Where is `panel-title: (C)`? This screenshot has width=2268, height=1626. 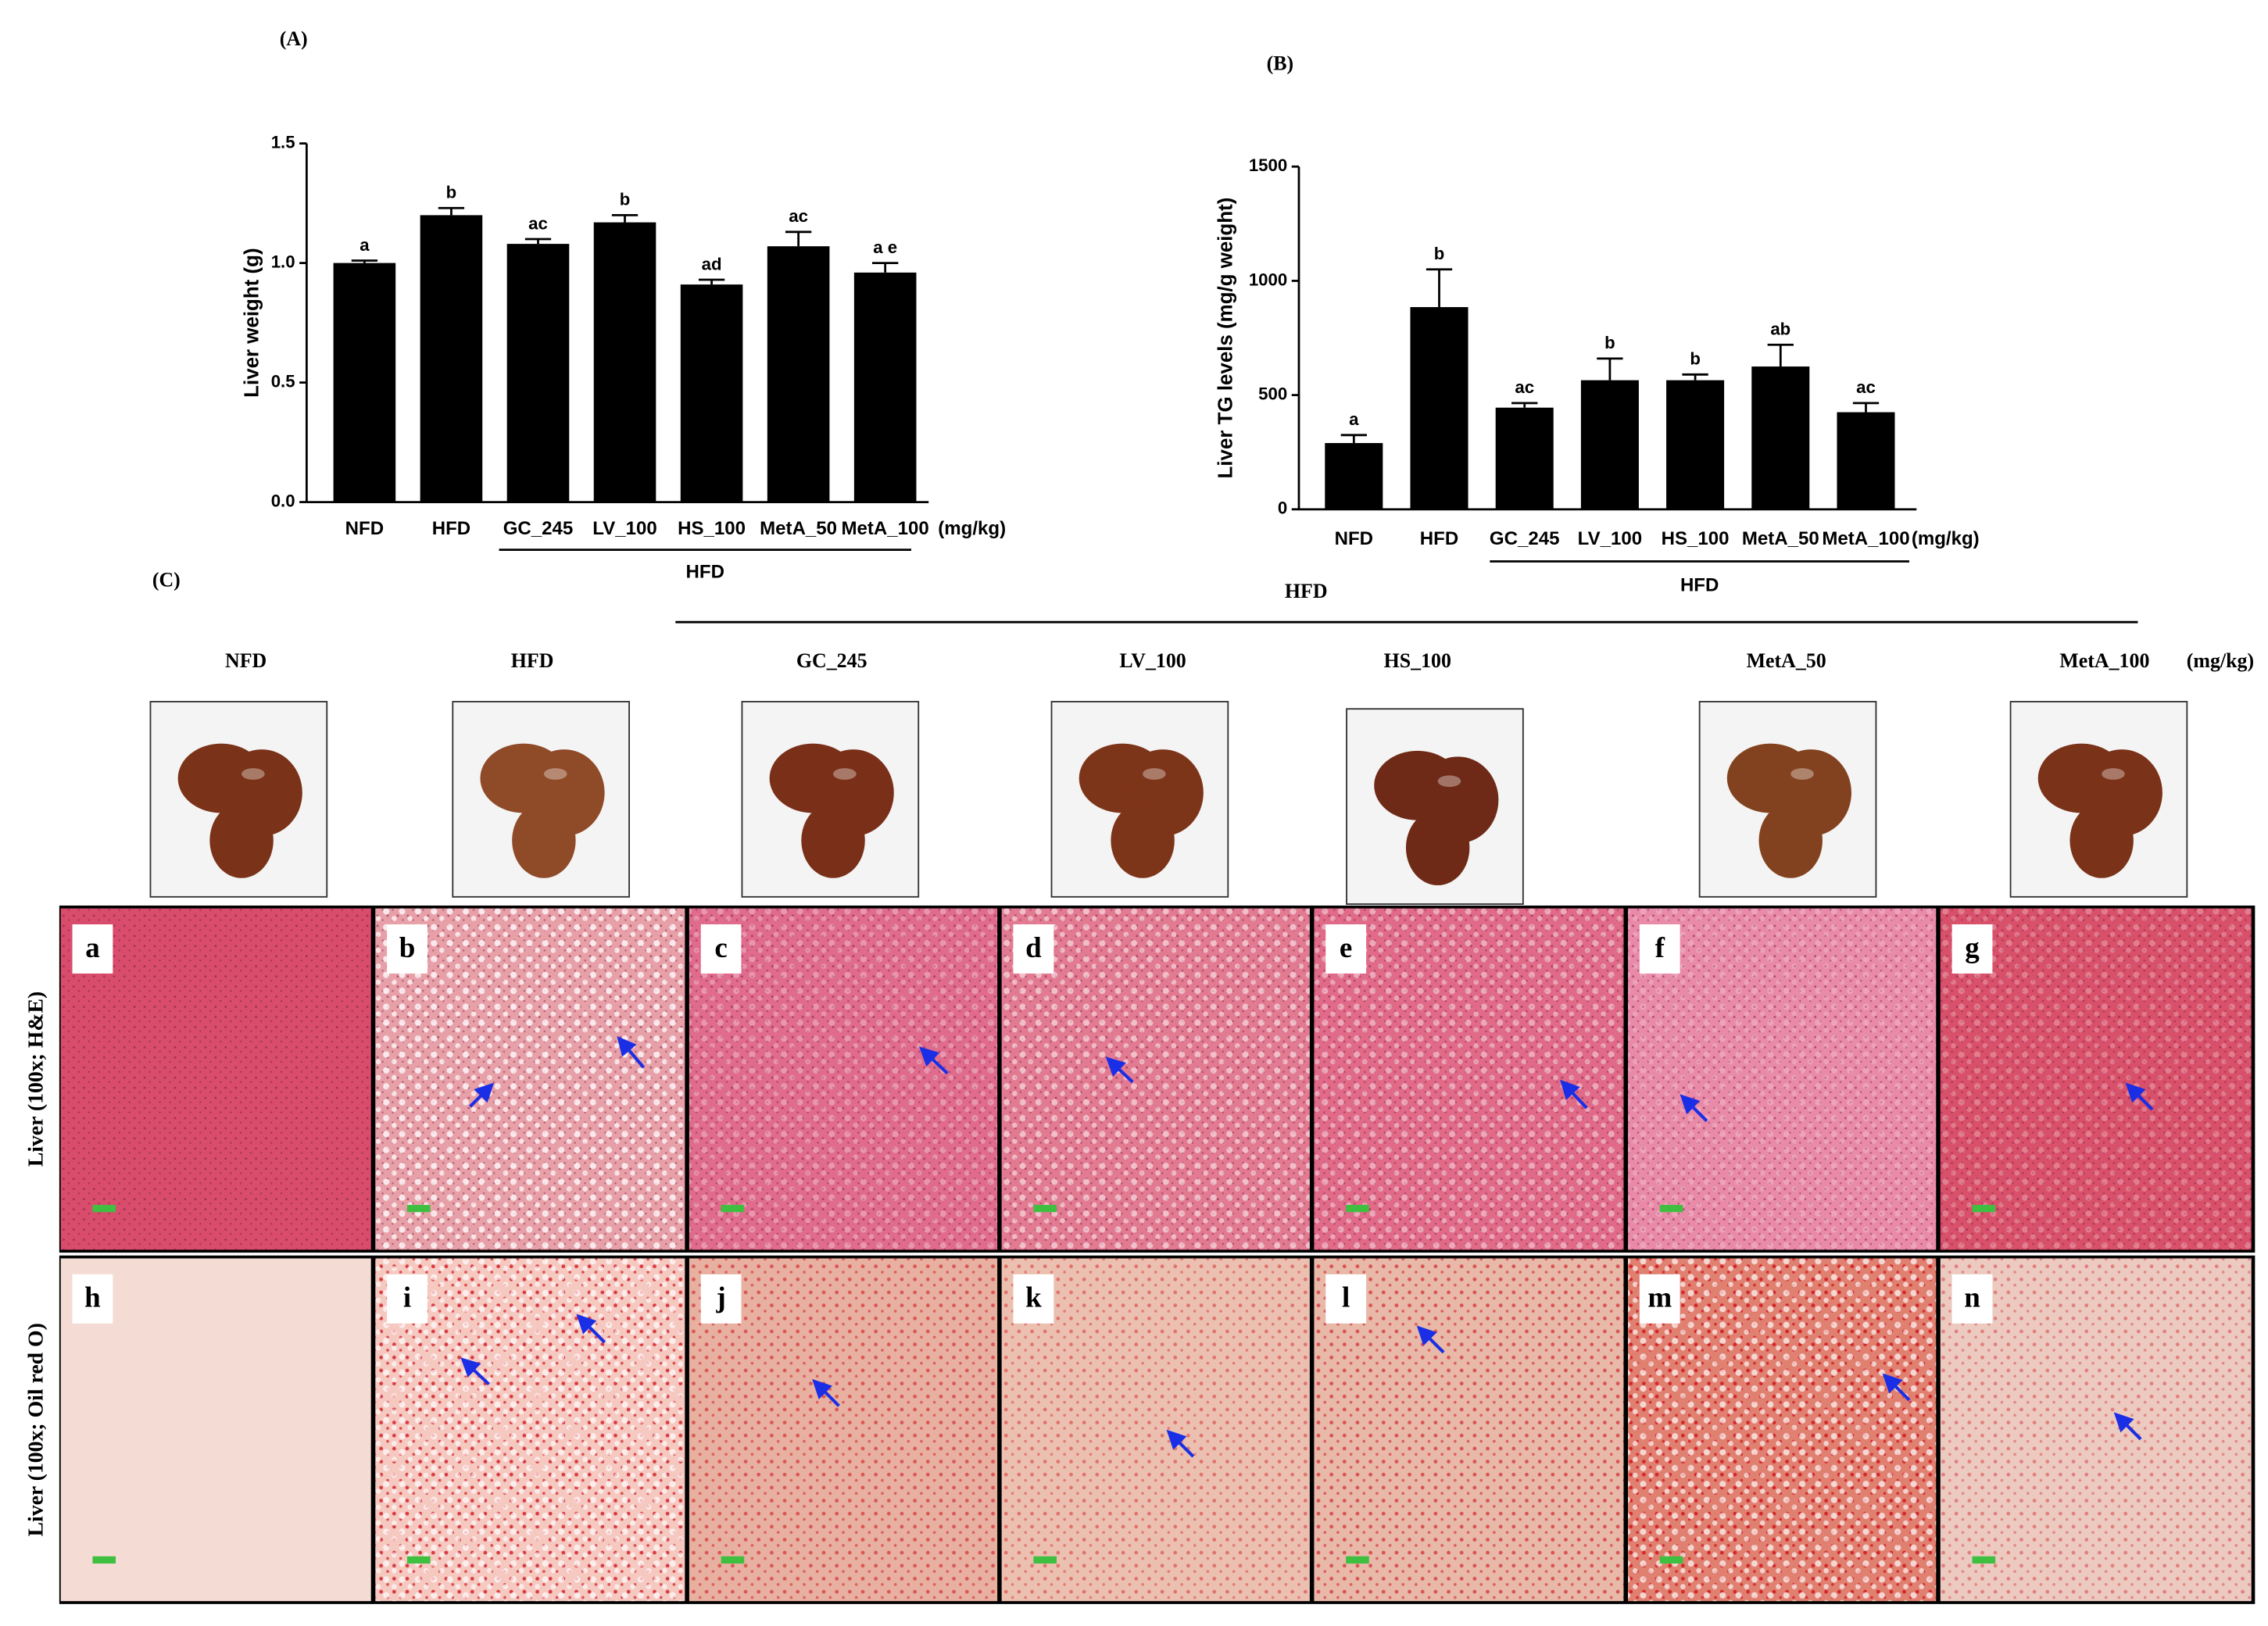 panel-title: (C) is located at coordinates (167, 580).